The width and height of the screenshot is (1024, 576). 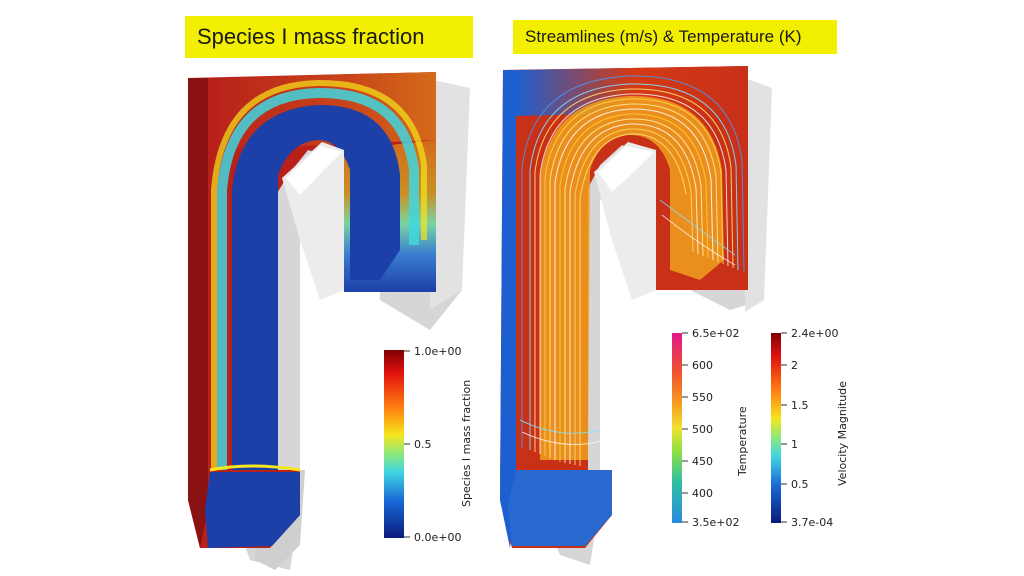 I want to click on streamline-top-band, so click(x=632, y=91).